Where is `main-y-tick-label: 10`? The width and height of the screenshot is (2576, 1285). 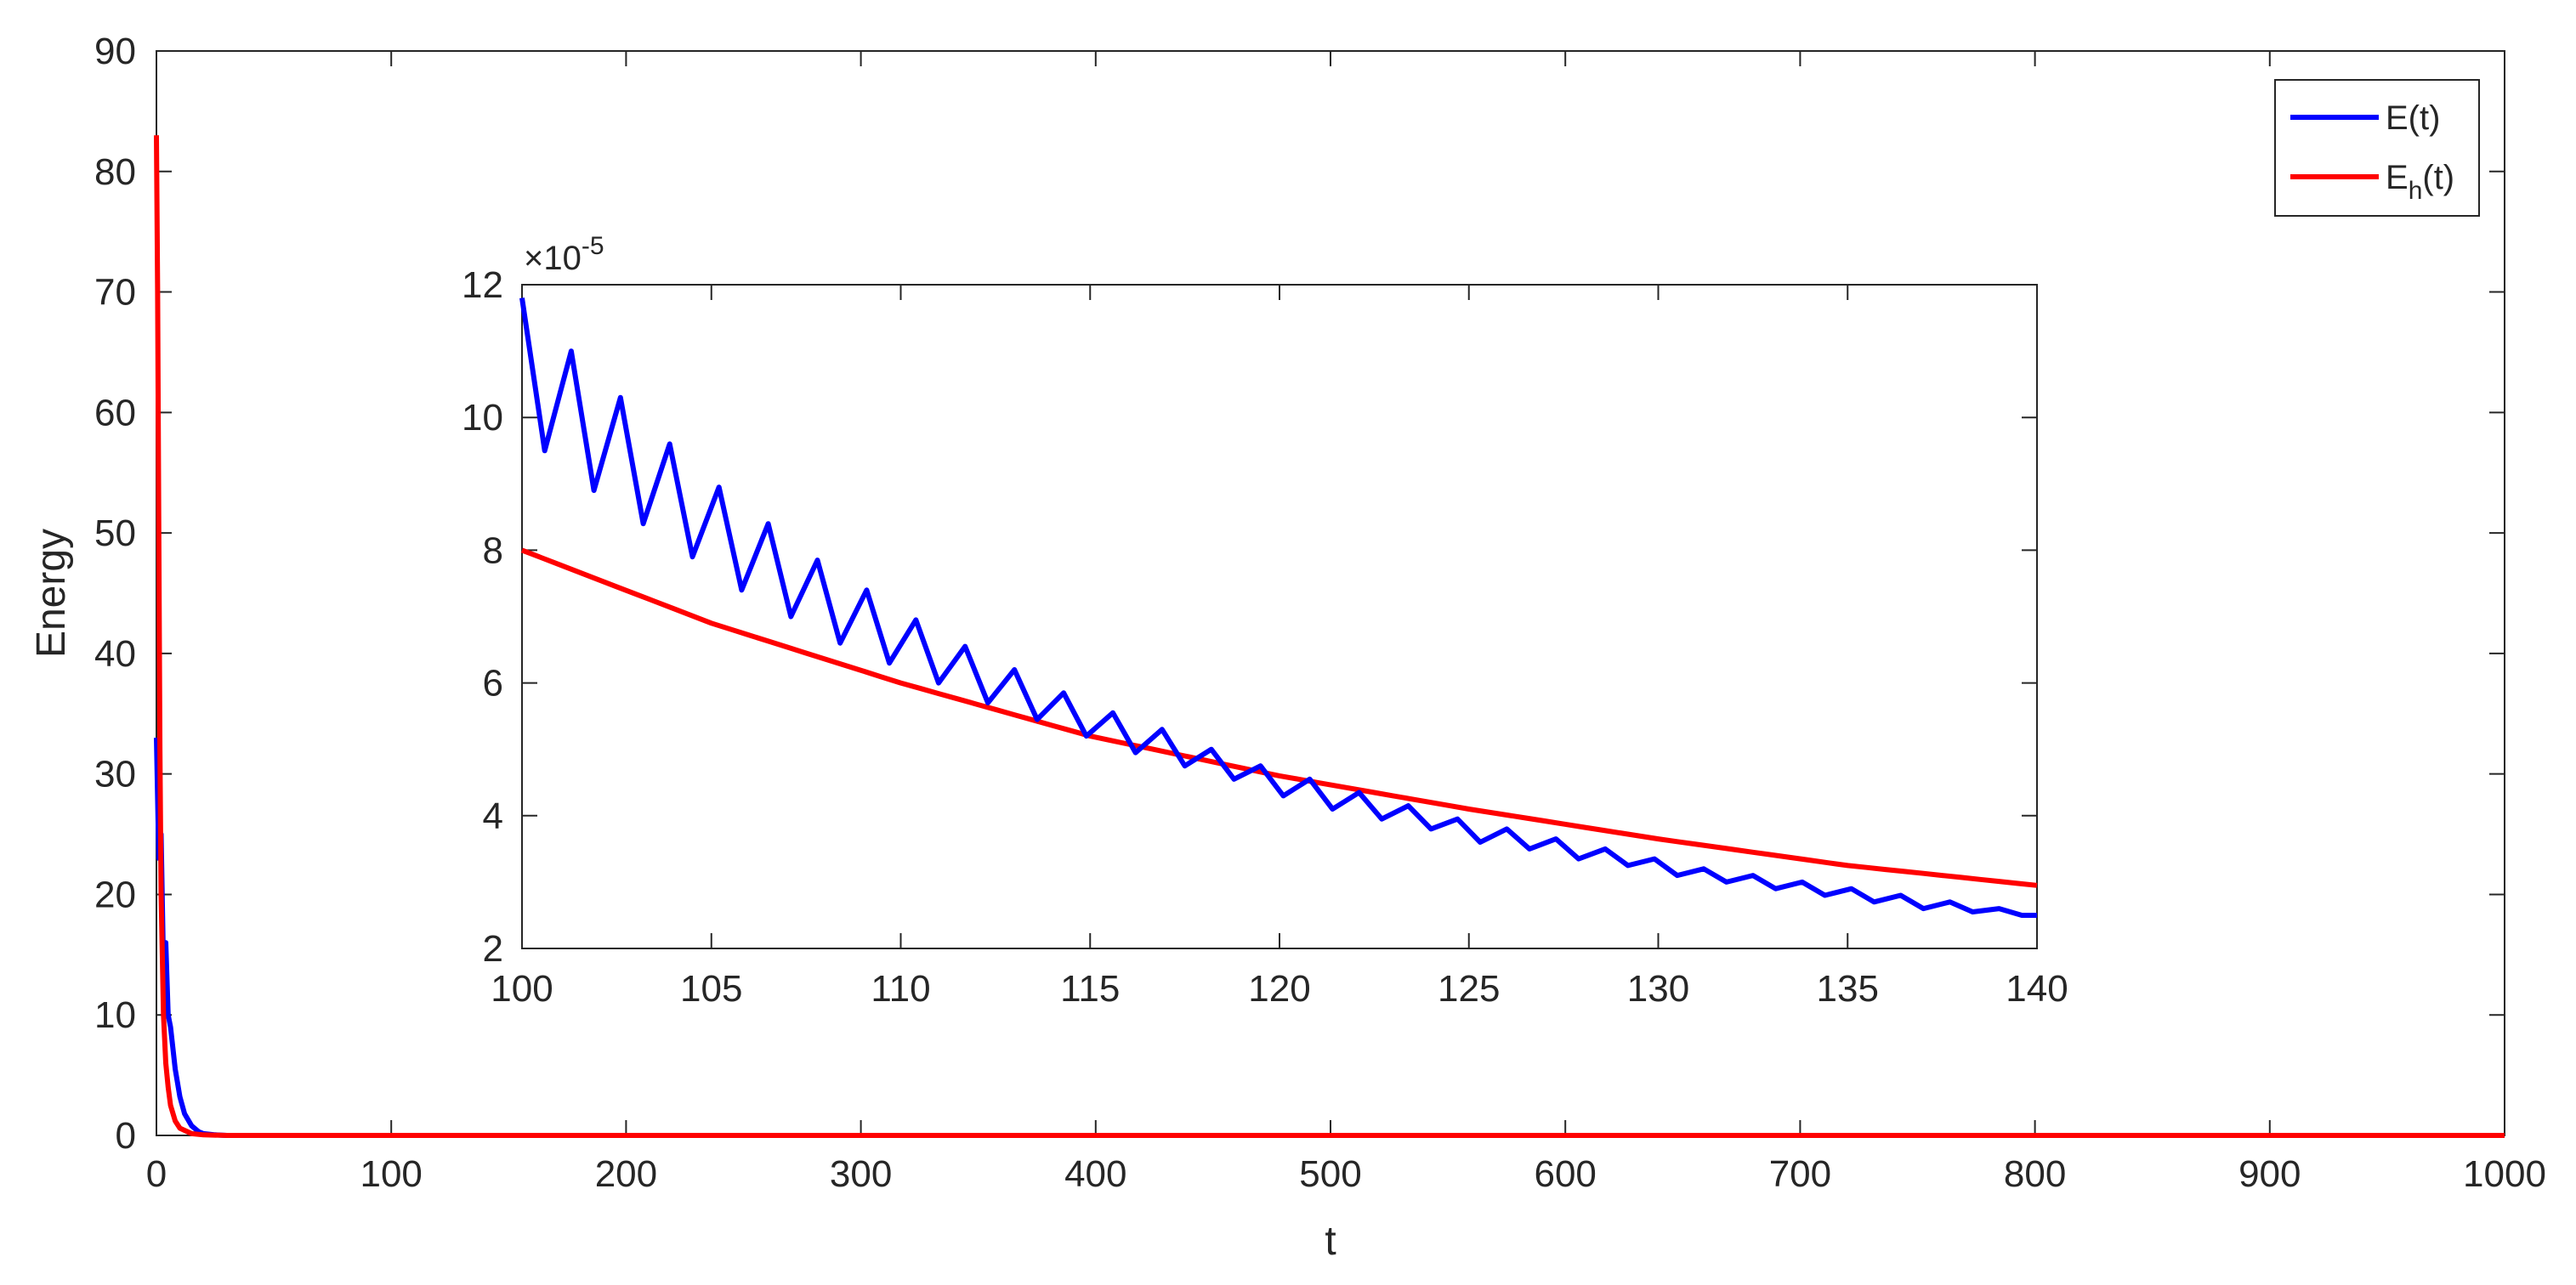
main-y-tick-label: 10 is located at coordinates (115, 1015).